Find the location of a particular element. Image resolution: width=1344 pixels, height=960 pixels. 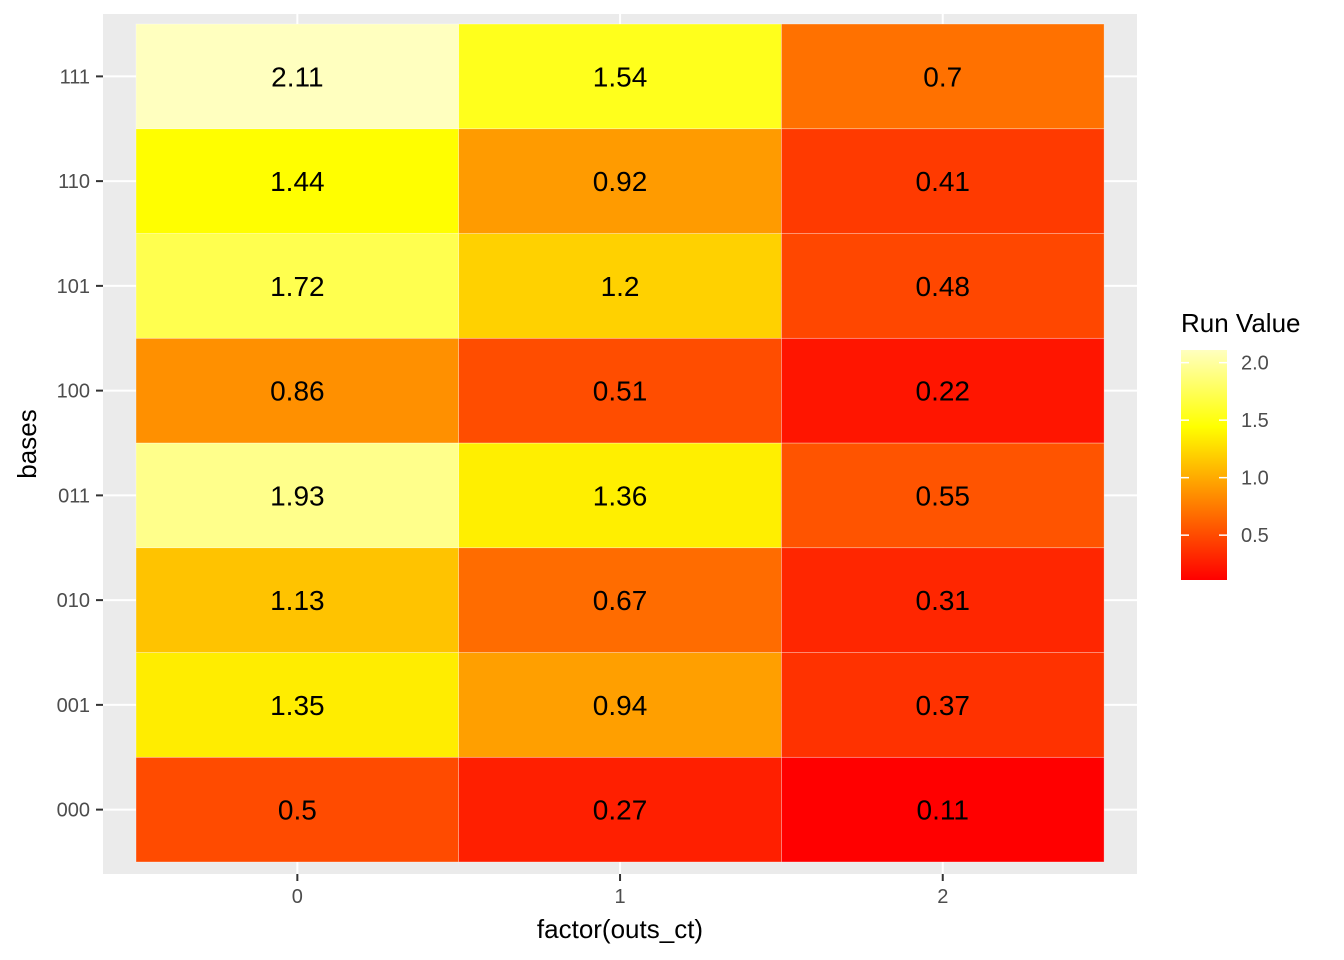

cell-value-label: 0.22 is located at coordinates (943, 391).